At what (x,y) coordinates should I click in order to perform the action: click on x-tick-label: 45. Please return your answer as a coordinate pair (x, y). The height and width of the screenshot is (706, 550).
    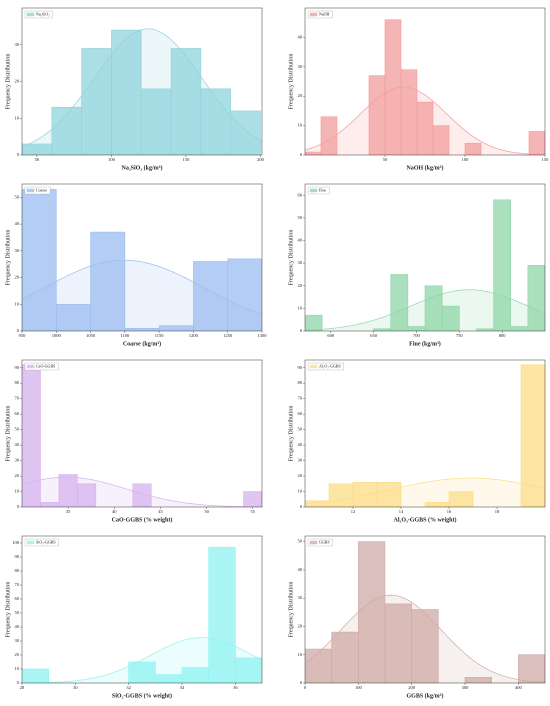
    Looking at the image, I should click on (160, 511).